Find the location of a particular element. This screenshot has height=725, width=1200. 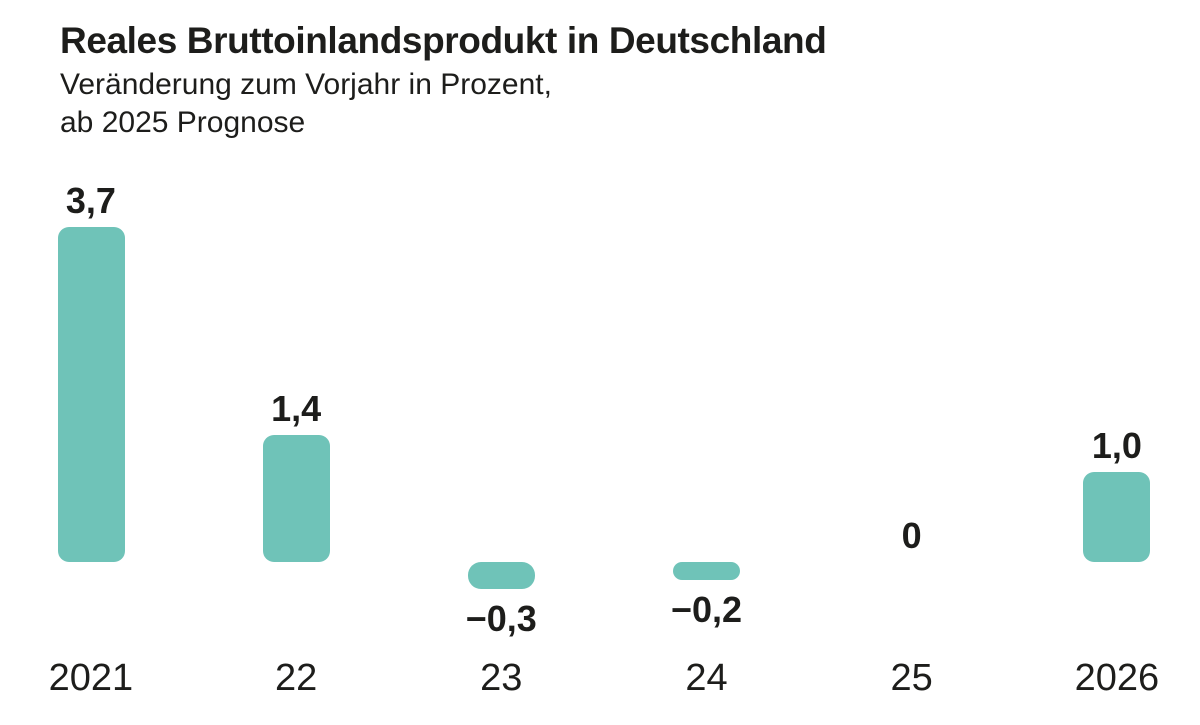

chart-subtitle-line-2: ab 2025 Prognose is located at coordinates (183, 122).